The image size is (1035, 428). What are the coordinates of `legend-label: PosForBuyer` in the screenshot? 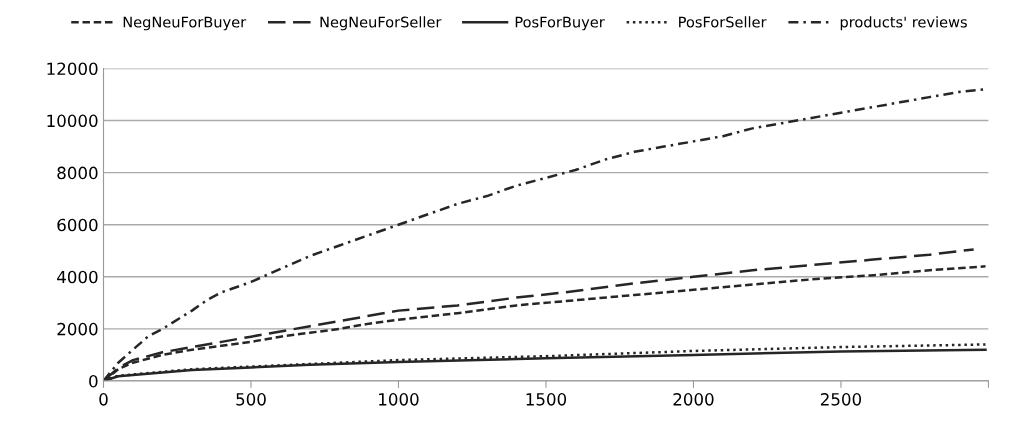 It's located at (560, 23).